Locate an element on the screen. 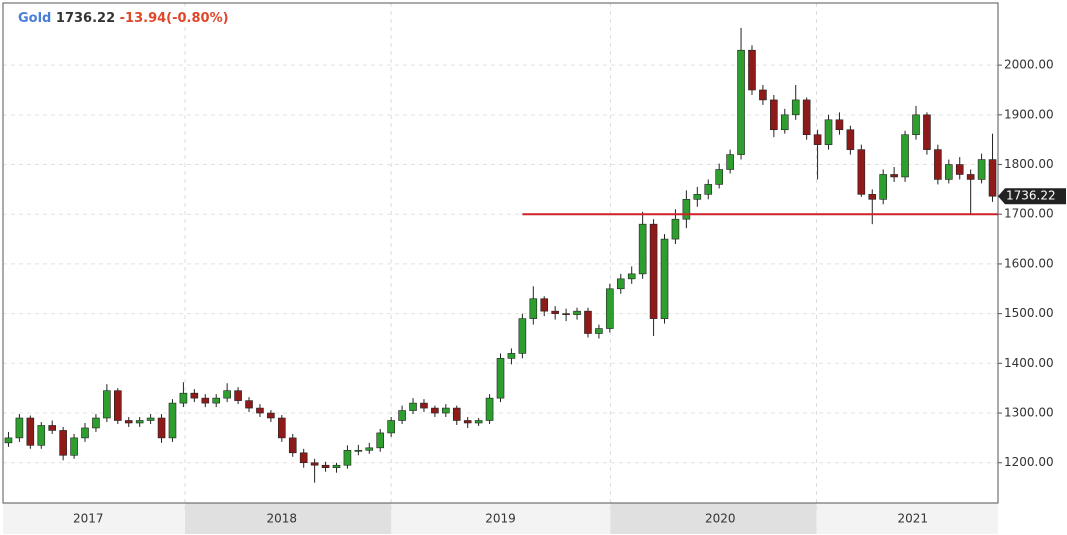 The width and height of the screenshot is (1067, 535). price-change: -13.94(-0.80%) is located at coordinates (174, 18).